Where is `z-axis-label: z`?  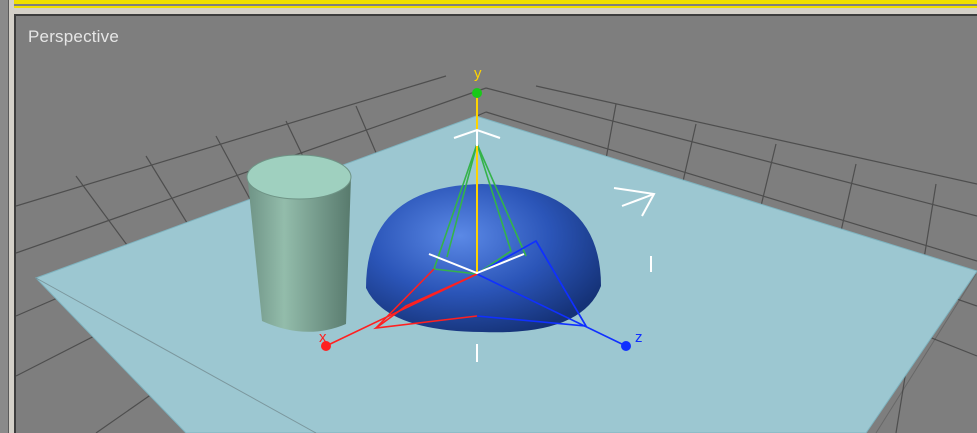 z-axis-label: z is located at coordinates (639, 337).